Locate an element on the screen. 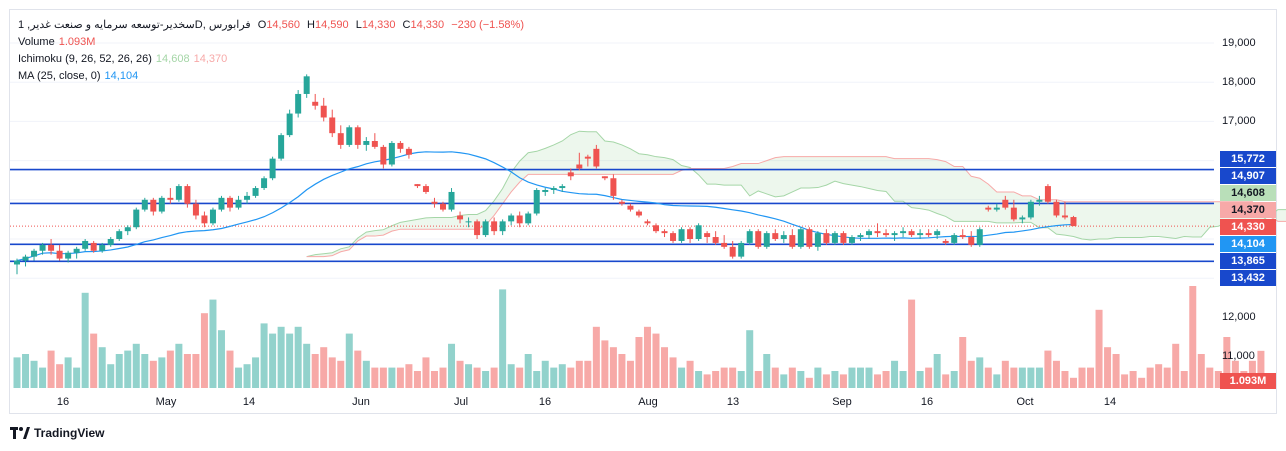 The height and width of the screenshot is (451, 1286). x-tick: 16 is located at coordinates (63, 402).